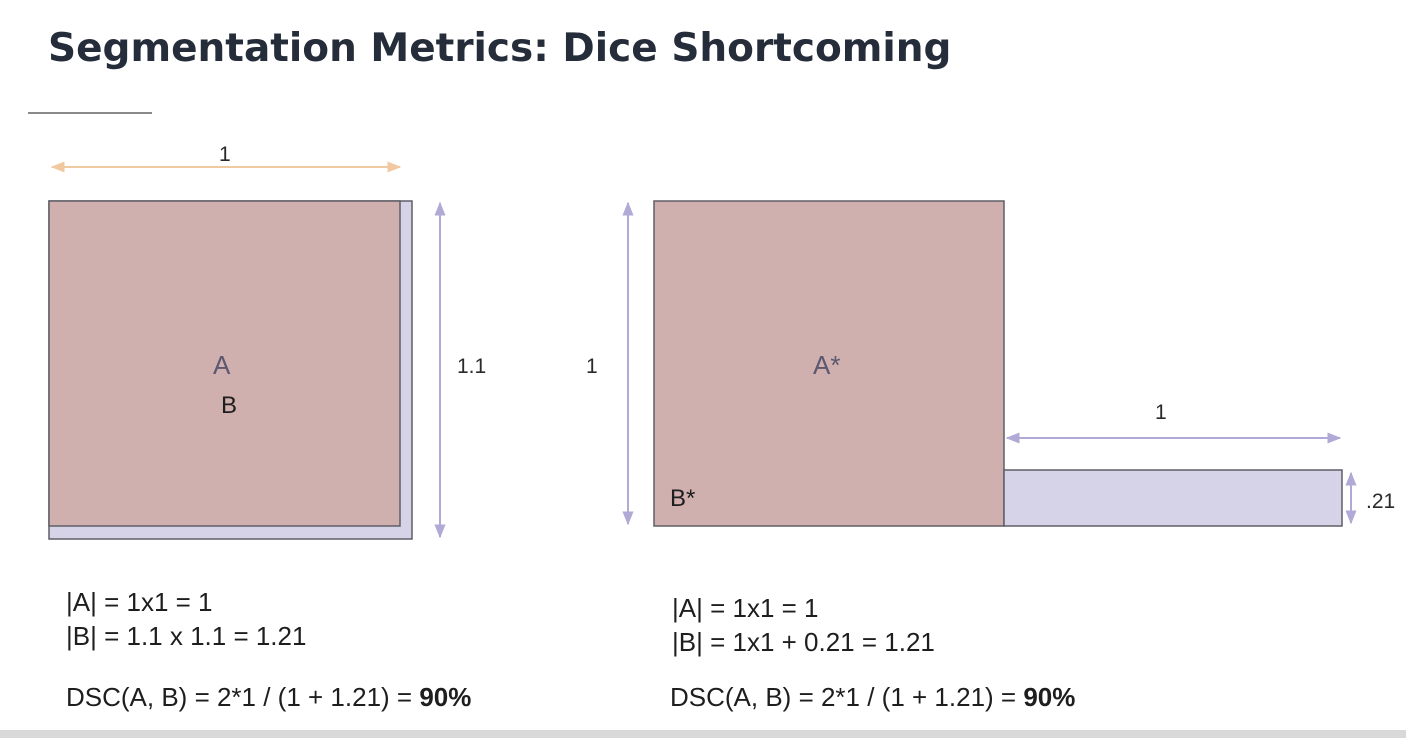 The height and width of the screenshot is (738, 1406). I want to click on left-top-dimension-label: 1, so click(225, 154).